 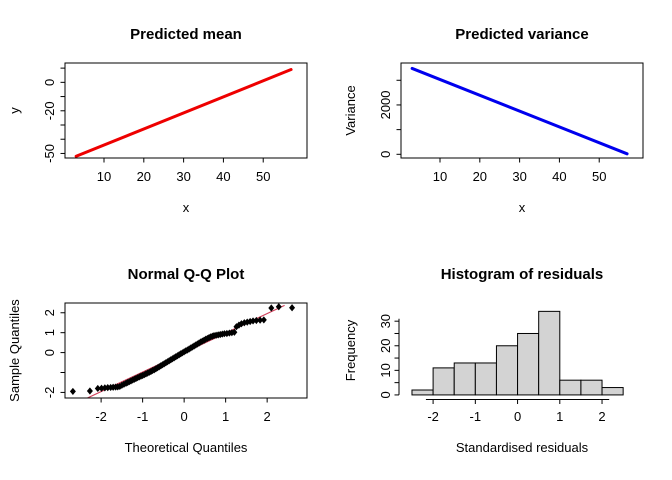 What do you see at coordinates (186, 447) in the screenshot?
I see `x-axis-title: Theoretical Quantiles` at bounding box center [186, 447].